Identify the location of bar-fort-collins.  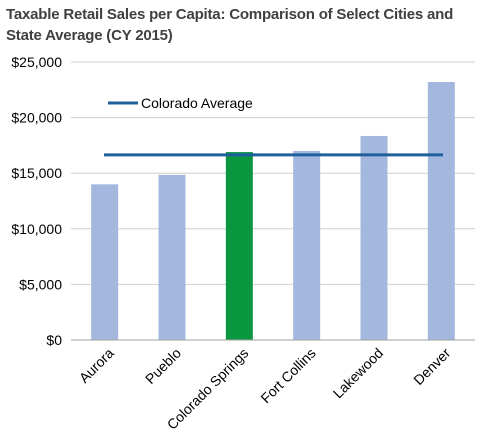
(307, 245).